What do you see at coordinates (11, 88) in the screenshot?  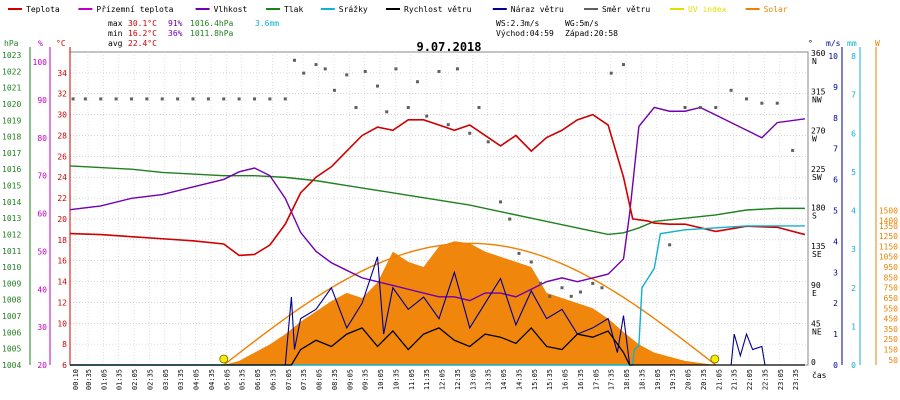 I see `press-tick-2: 1021` at bounding box center [11, 88].